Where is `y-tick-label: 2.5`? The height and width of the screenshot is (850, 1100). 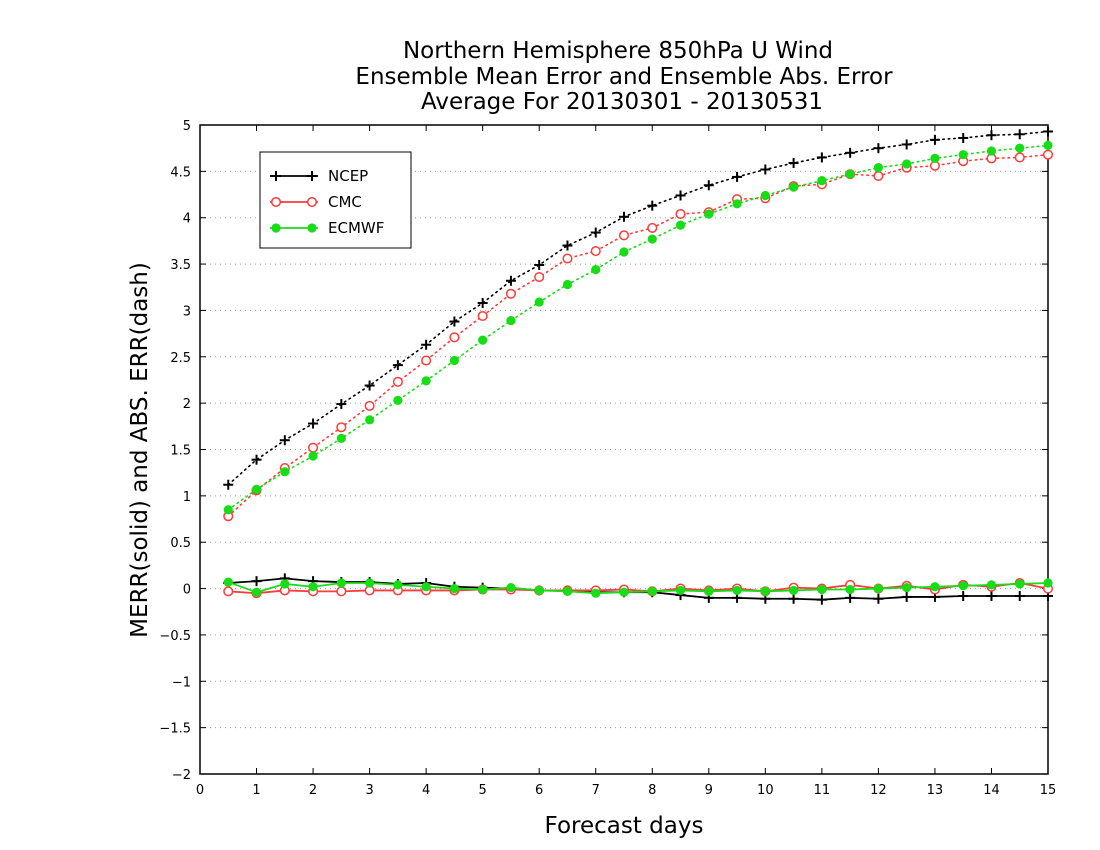 y-tick-label: 2.5 is located at coordinates (180, 358).